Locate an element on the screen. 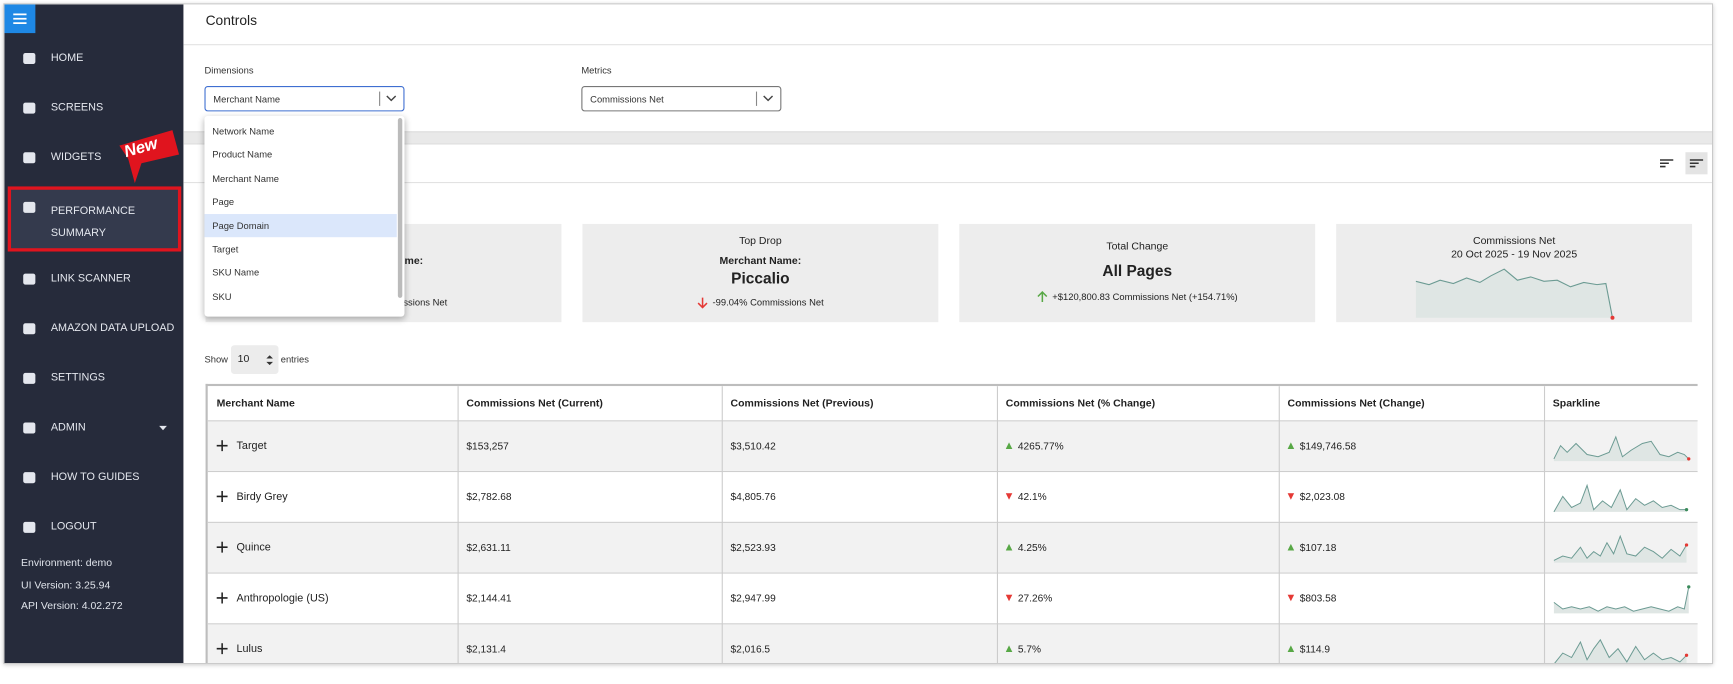  dropdown-option: Target is located at coordinates (300, 249).